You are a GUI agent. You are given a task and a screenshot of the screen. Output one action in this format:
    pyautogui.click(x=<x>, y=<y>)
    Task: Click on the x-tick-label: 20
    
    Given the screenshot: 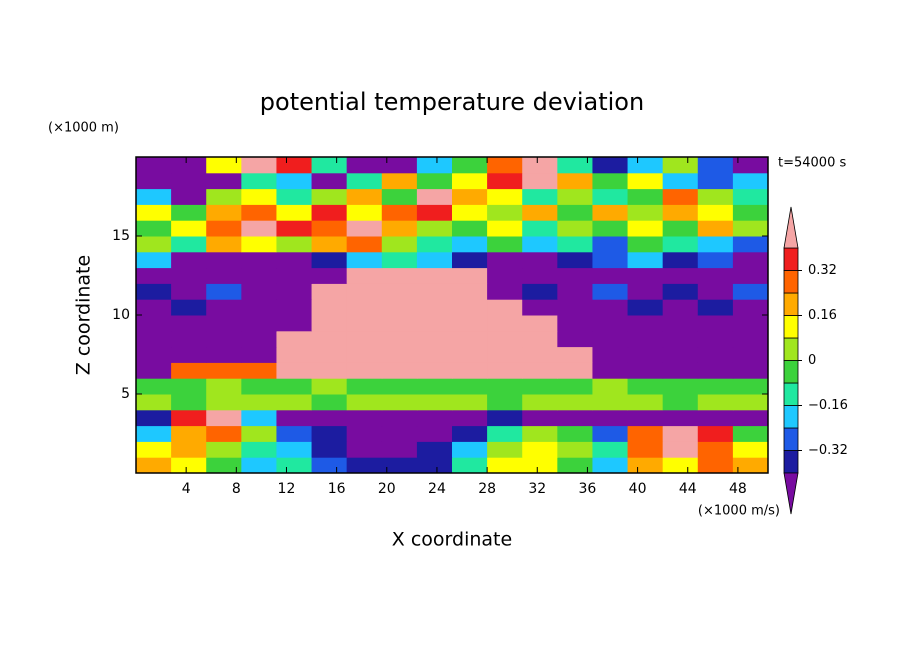 What is the action you would take?
    pyautogui.click(x=387, y=489)
    